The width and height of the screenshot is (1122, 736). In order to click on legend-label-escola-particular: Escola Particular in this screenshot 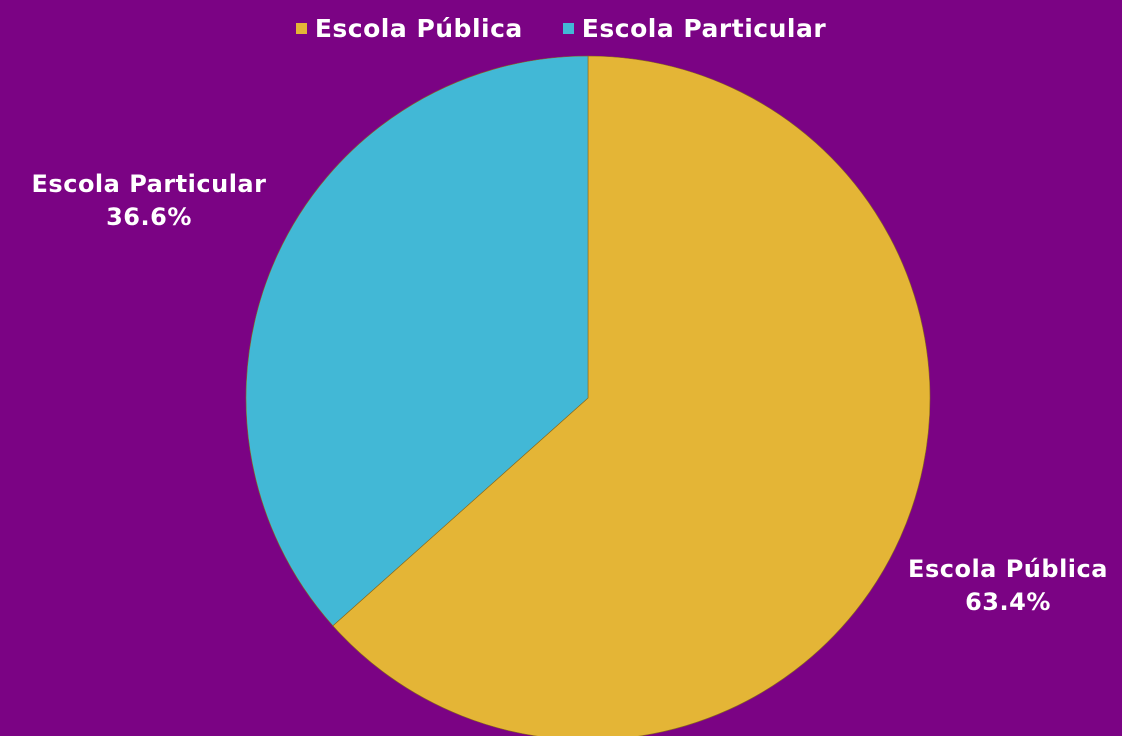, I will do `click(704, 28)`.